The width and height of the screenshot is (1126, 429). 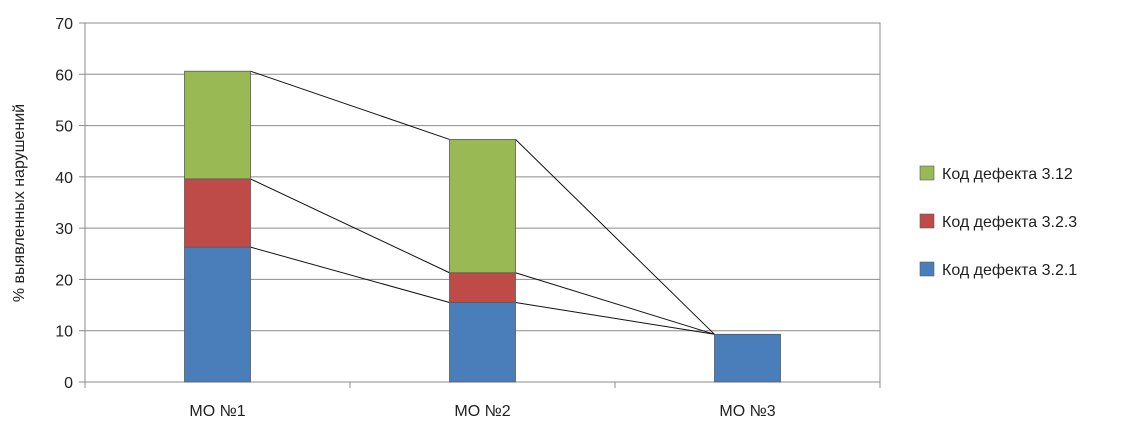 What do you see at coordinates (64, 24) in the screenshot?
I see `y-tick-label: 70` at bounding box center [64, 24].